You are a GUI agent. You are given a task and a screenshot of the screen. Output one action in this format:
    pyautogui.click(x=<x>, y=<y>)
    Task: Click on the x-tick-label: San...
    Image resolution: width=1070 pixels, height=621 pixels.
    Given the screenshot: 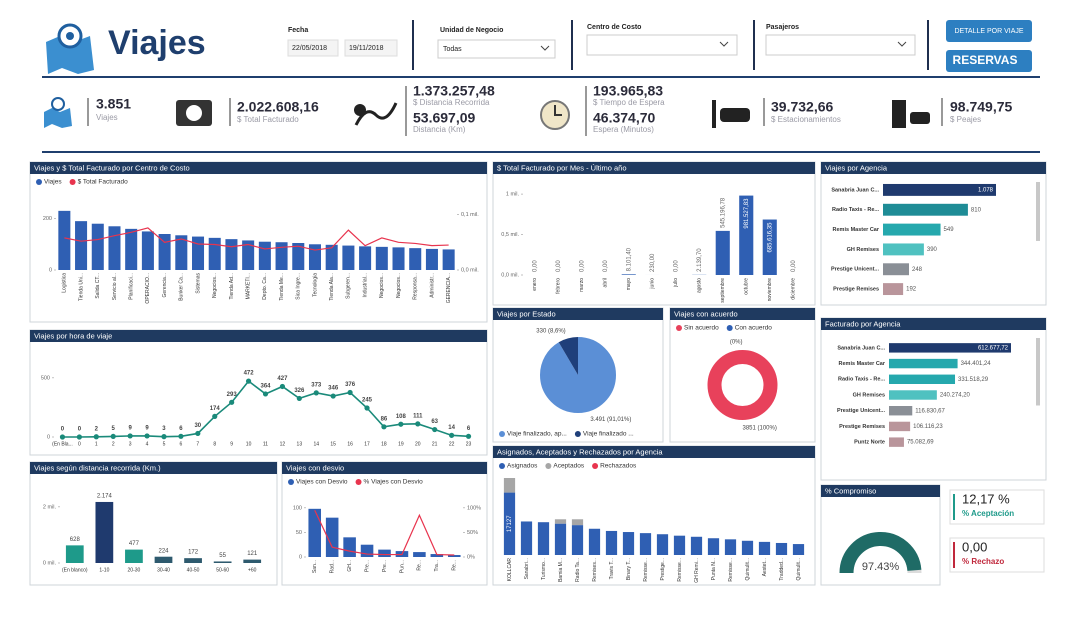 What is the action you would take?
    pyautogui.click(x=315, y=566)
    